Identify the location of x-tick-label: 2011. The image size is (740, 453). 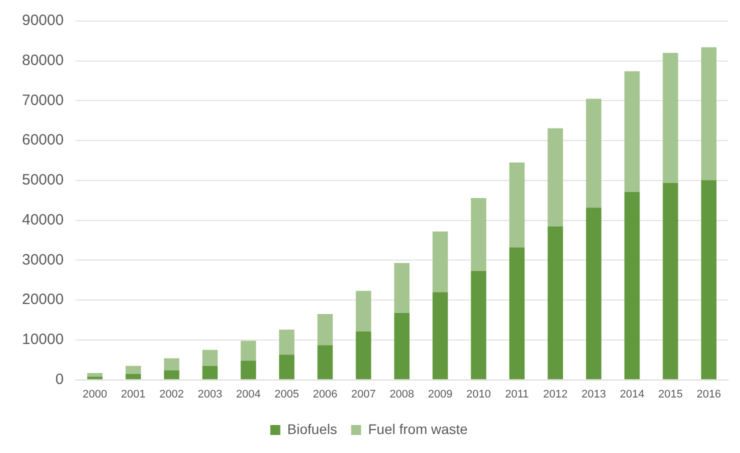
(517, 394).